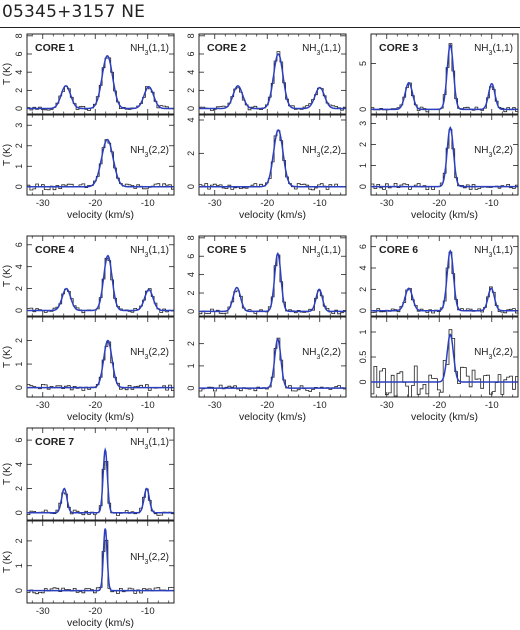 This screenshot has width=520, height=630. I want to click on spectrum-panel-core-2-nh3-1-1-: 0 2 4 6 8 CORE 2 NH3(1,1), so click(266, 74).